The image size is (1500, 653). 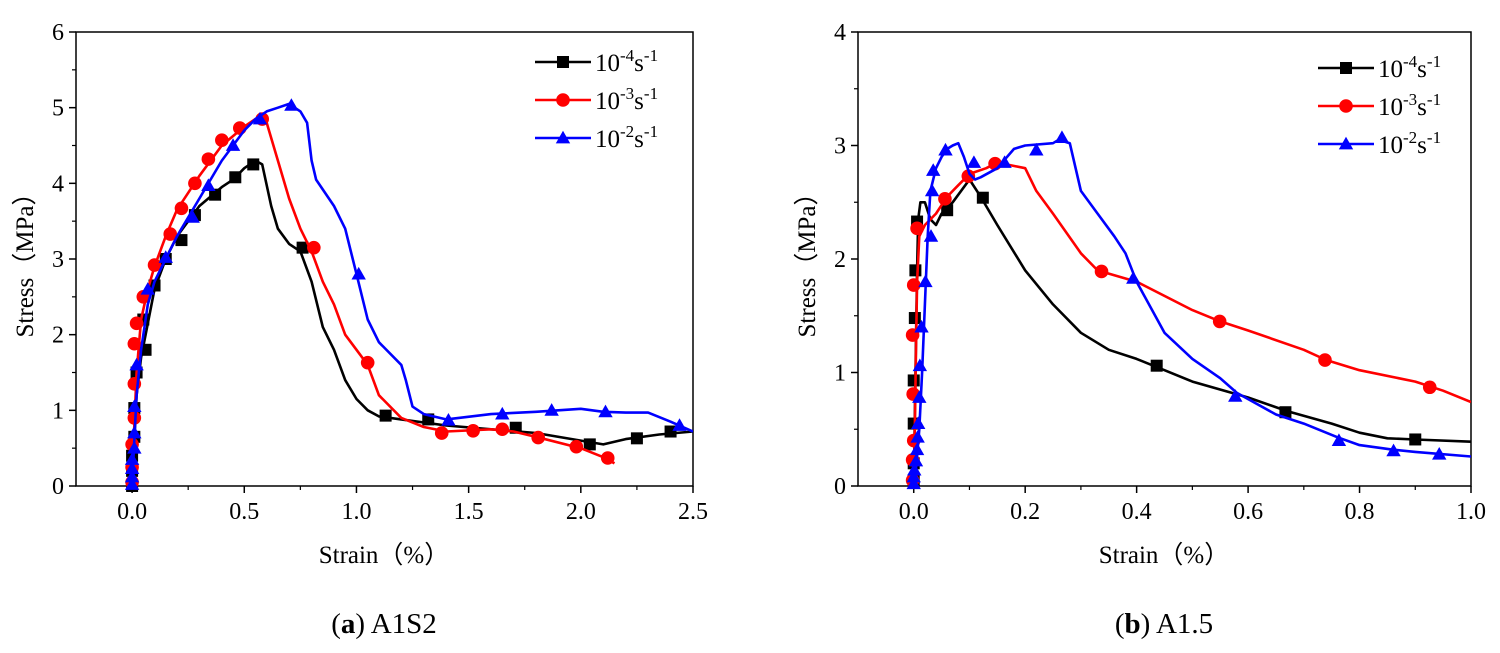 What do you see at coordinates (58, 487) in the screenshot?
I see `panel-a-y-tick-label: 0` at bounding box center [58, 487].